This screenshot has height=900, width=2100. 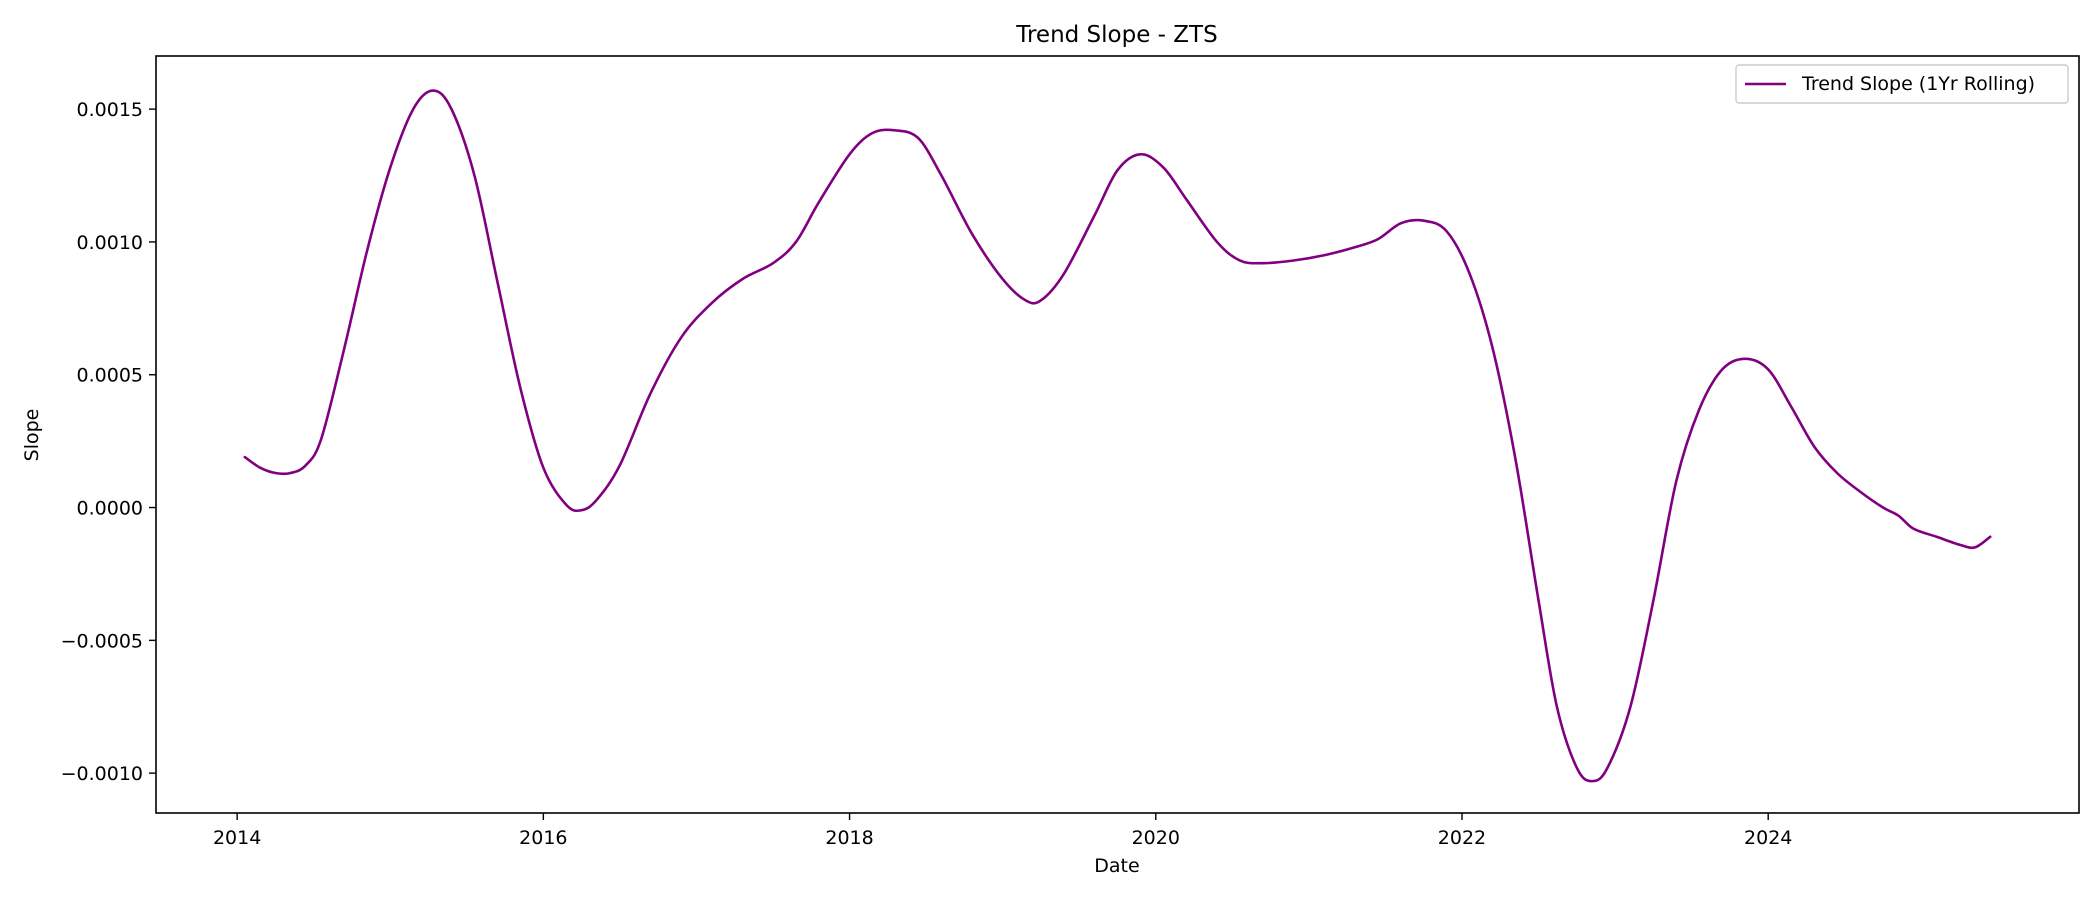 I want to click on legend-box, so click(x=1902, y=84).